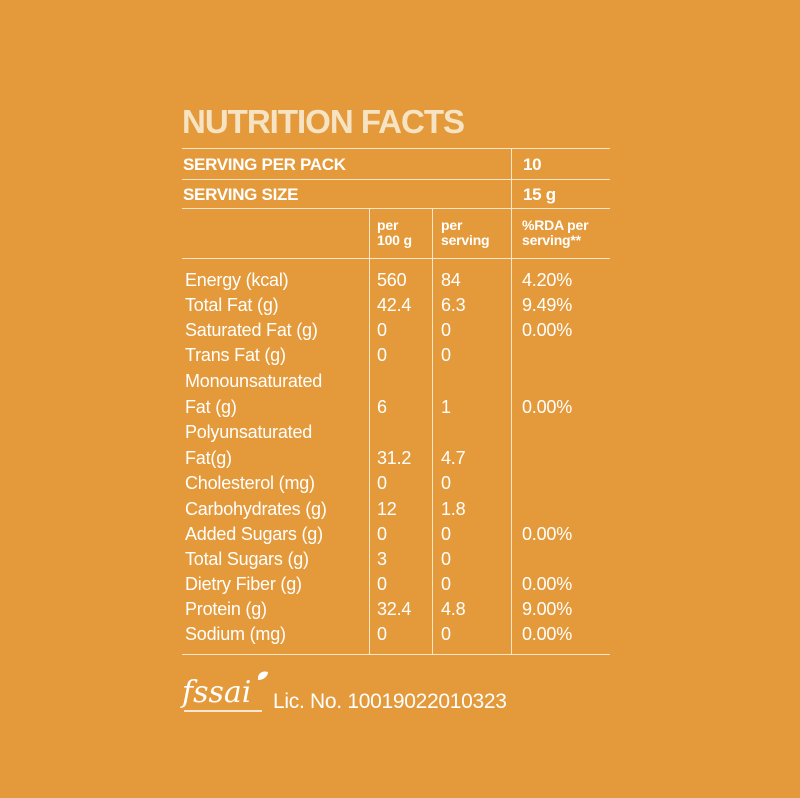 This screenshot has width=800, height=798. What do you see at coordinates (547, 609) in the screenshot?
I see `rda-value: 9.00%` at bounding box center [547, 609].